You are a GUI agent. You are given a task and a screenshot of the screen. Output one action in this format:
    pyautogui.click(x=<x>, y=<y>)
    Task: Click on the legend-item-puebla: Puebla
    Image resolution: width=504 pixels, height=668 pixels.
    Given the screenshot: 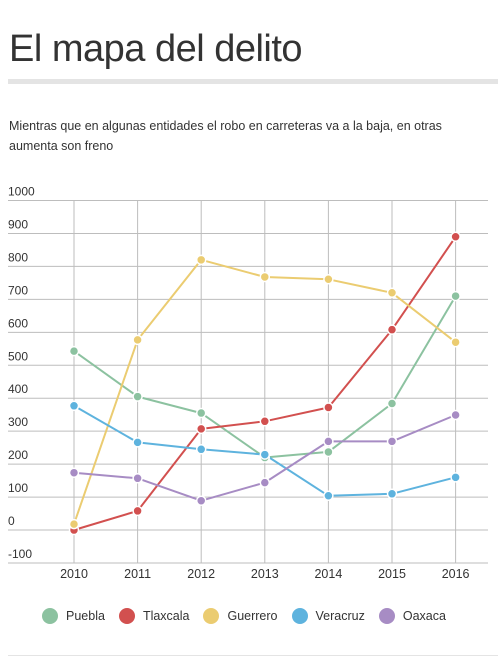 What is the action you would take?
    pyautogui.click(x=73, y=616)
    